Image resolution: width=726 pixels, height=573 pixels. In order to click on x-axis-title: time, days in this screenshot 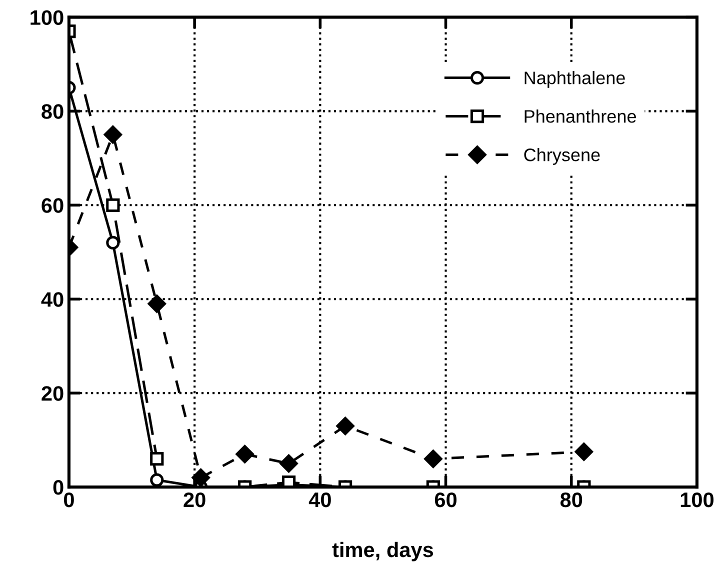, I will do `click(383, 552)`.